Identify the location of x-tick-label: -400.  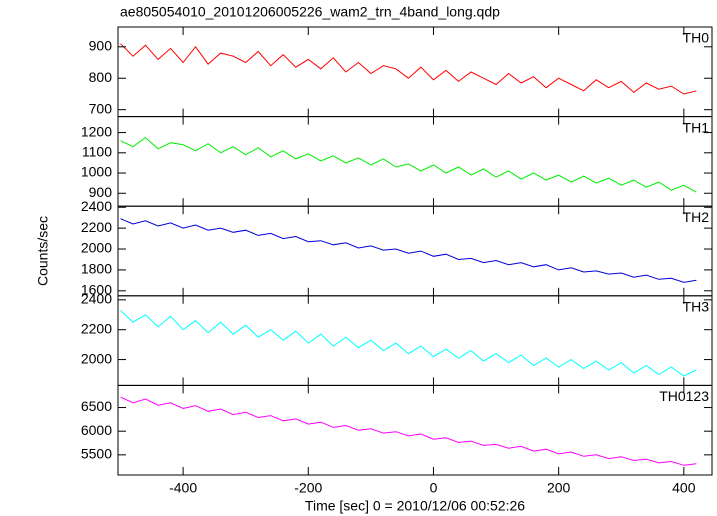
(183, 488).